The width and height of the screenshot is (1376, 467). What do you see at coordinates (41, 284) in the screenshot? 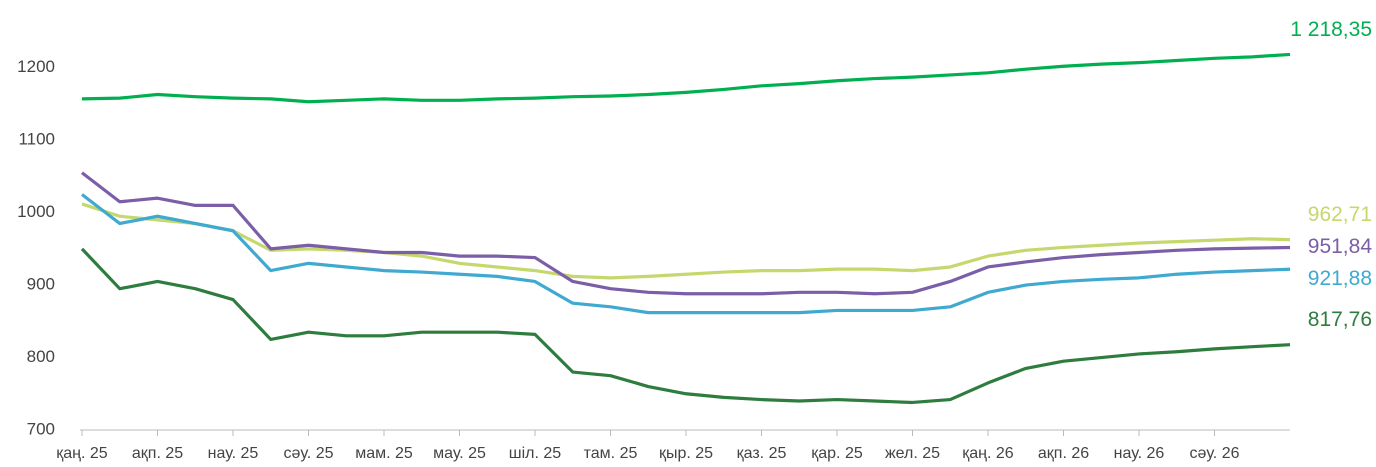
I see `y-tick-label: 900` at bounding box center [41, 284].